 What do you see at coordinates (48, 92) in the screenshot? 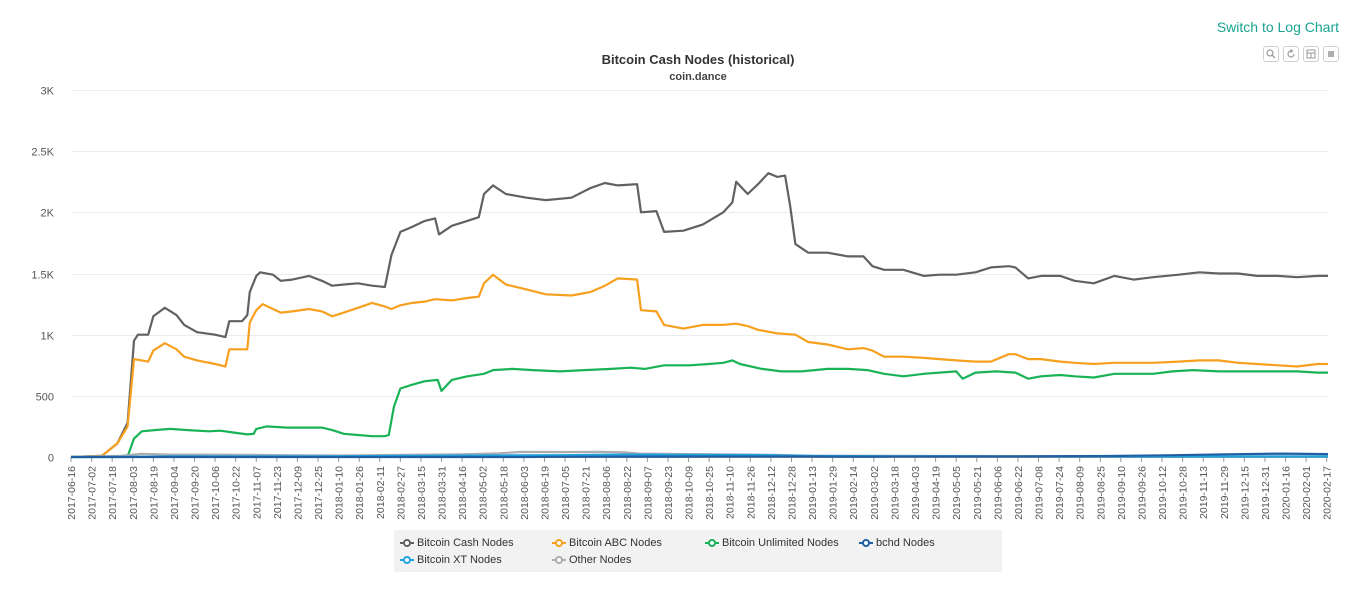
I see `y-tick-label: 3K` at bounding box center [48, 92].